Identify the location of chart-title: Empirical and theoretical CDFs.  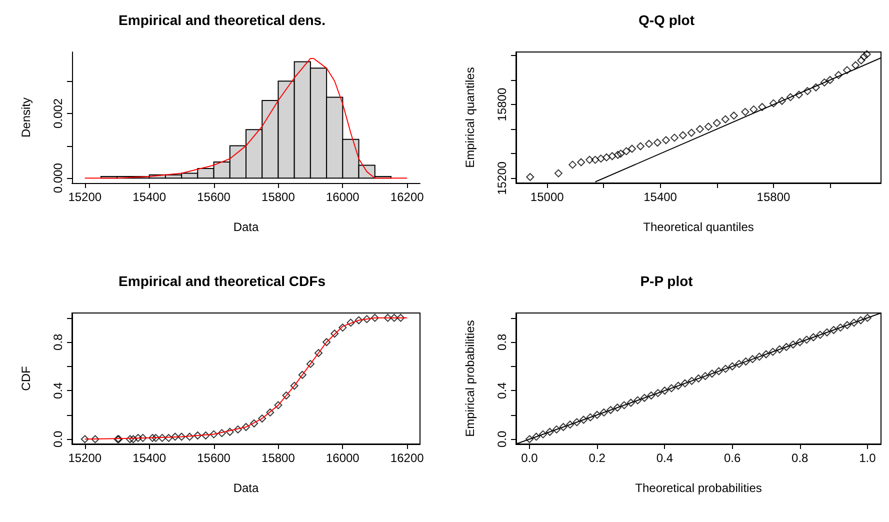
(222, 281).